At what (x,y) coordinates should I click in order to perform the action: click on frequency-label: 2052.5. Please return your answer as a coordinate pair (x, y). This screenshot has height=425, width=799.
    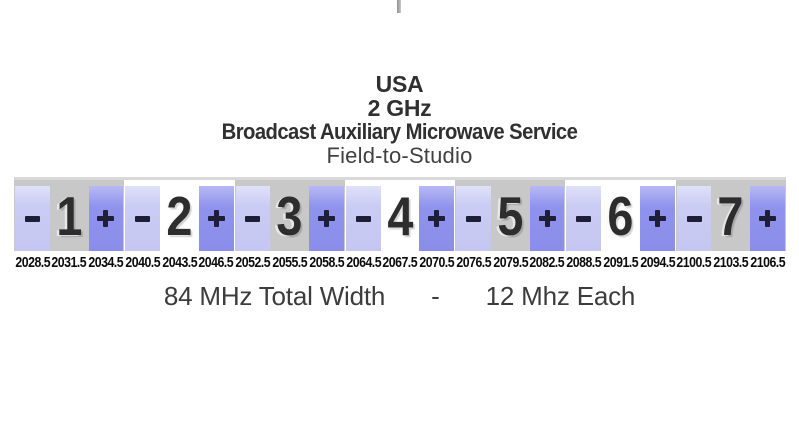
    Looking at the image, I should click on (253, 263).